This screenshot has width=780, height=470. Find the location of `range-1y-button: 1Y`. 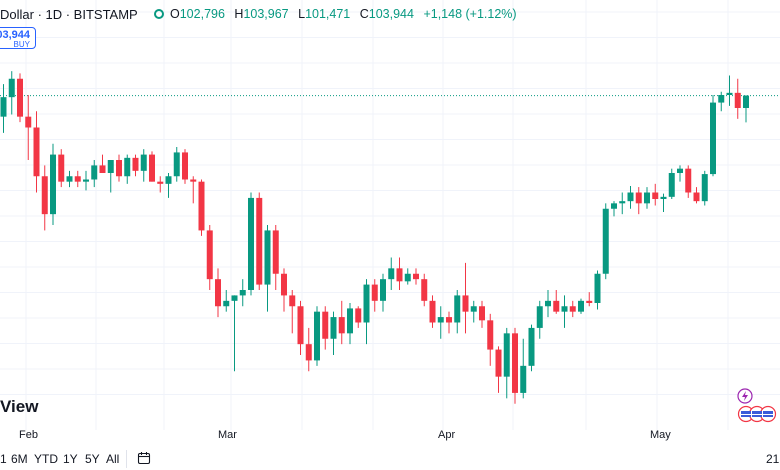

range-1y-button: 1Y is located at coordinates (70, 459).